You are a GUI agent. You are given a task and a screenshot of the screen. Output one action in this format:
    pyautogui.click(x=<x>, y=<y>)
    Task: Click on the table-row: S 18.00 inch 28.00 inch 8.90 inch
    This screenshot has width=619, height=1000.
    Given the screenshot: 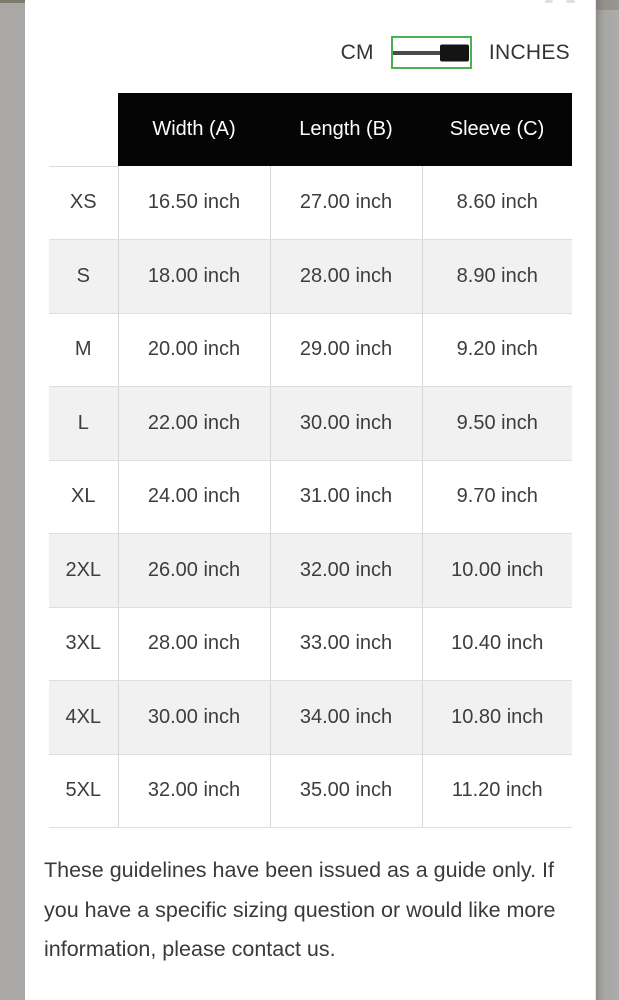 What is the action you would take?
    pyautogui.click(x=310, y=276)
    